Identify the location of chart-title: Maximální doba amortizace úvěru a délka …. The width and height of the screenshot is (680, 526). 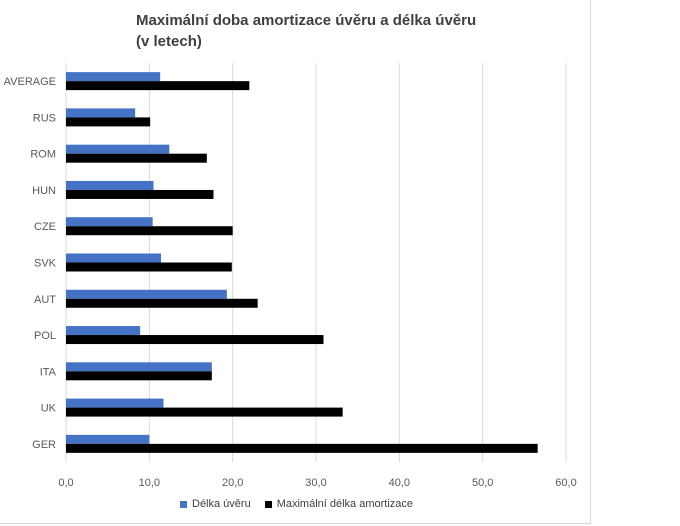
(346, 31).